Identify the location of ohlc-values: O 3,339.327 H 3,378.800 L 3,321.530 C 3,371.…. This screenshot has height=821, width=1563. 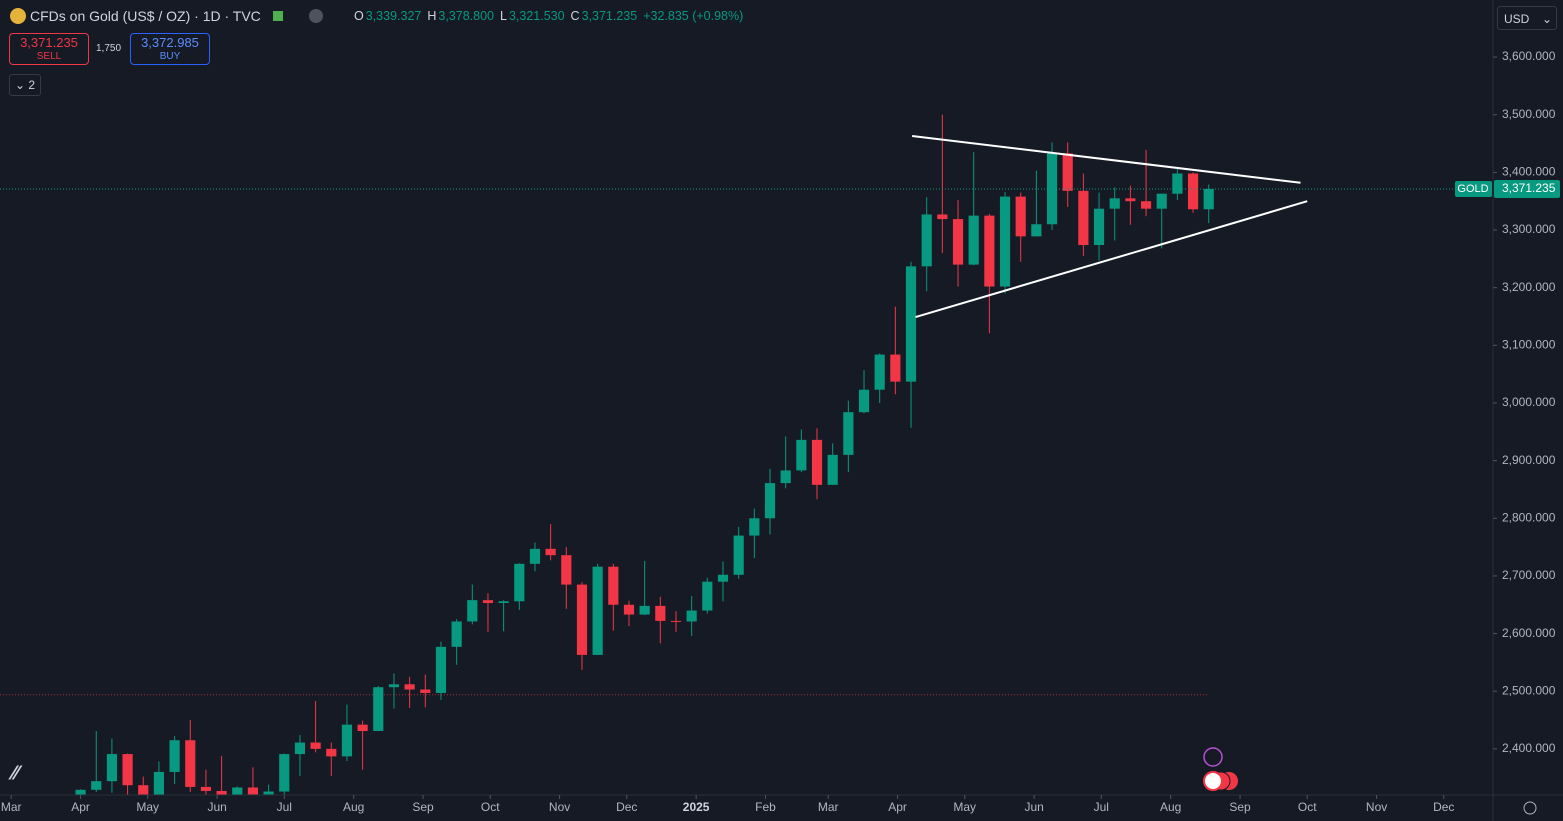
(550, 16).